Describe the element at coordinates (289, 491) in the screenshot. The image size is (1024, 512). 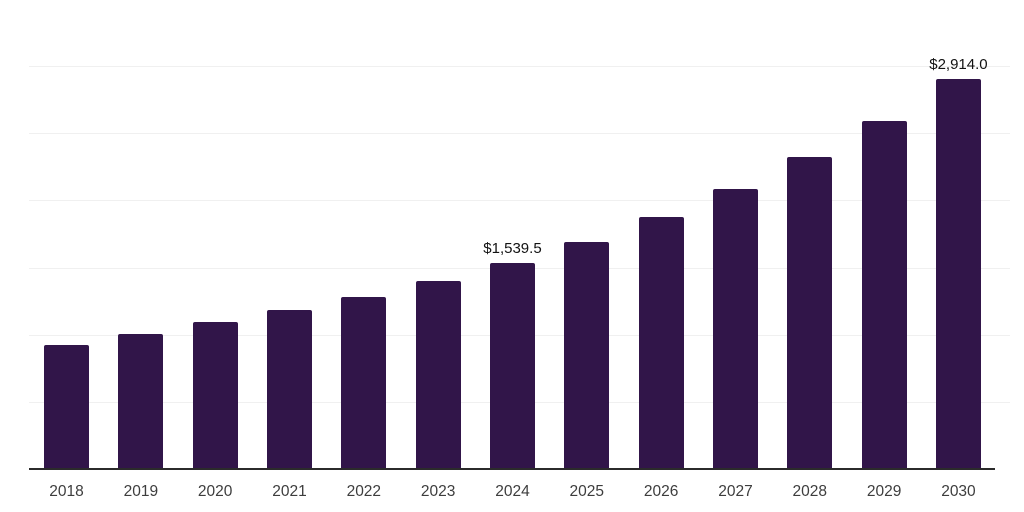
I see `x-tick-label: 2021` at that location.